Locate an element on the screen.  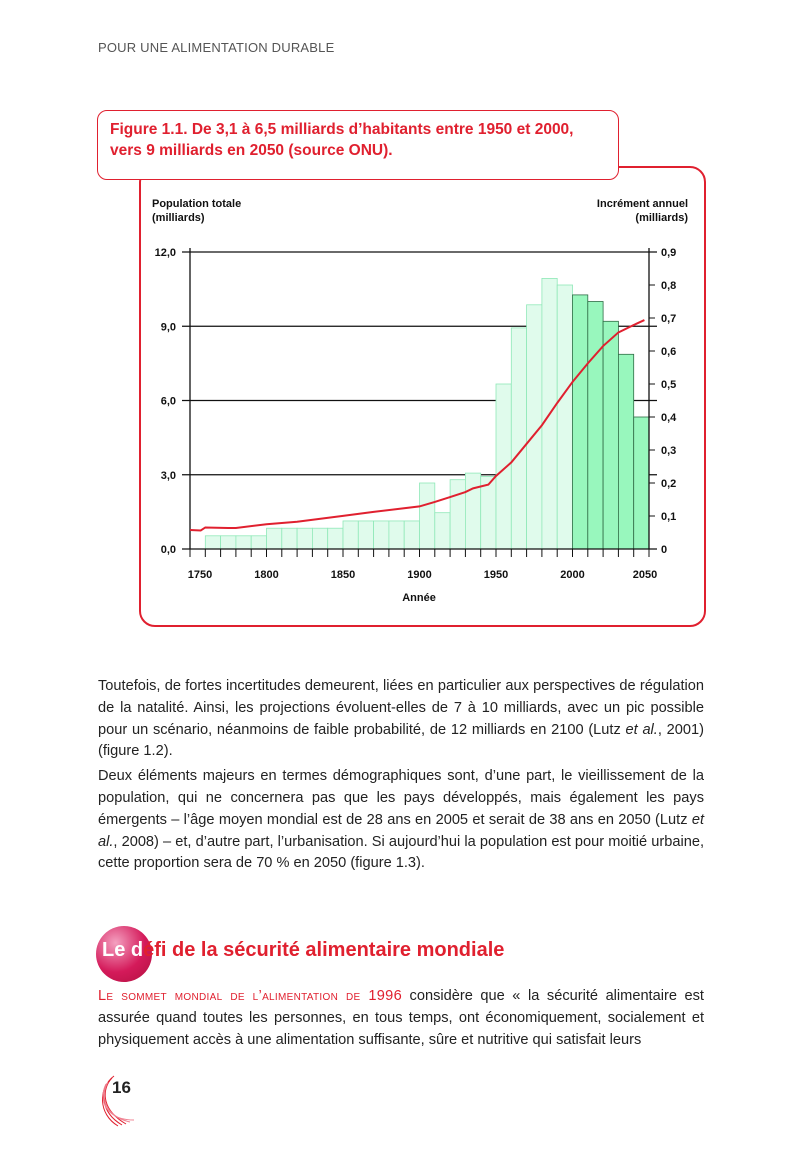
right-tick-label: 0,2 is located at coordinates (668, 484).